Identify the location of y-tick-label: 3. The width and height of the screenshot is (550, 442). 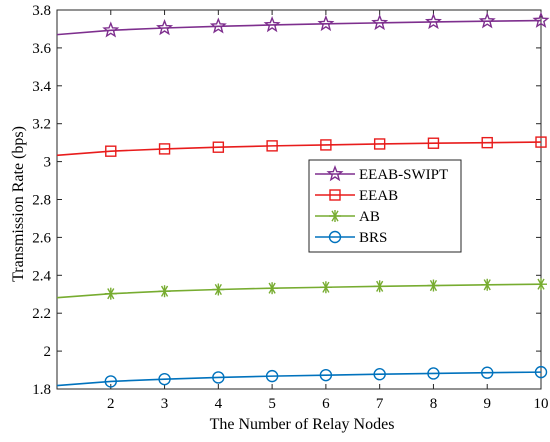
(48, 163).